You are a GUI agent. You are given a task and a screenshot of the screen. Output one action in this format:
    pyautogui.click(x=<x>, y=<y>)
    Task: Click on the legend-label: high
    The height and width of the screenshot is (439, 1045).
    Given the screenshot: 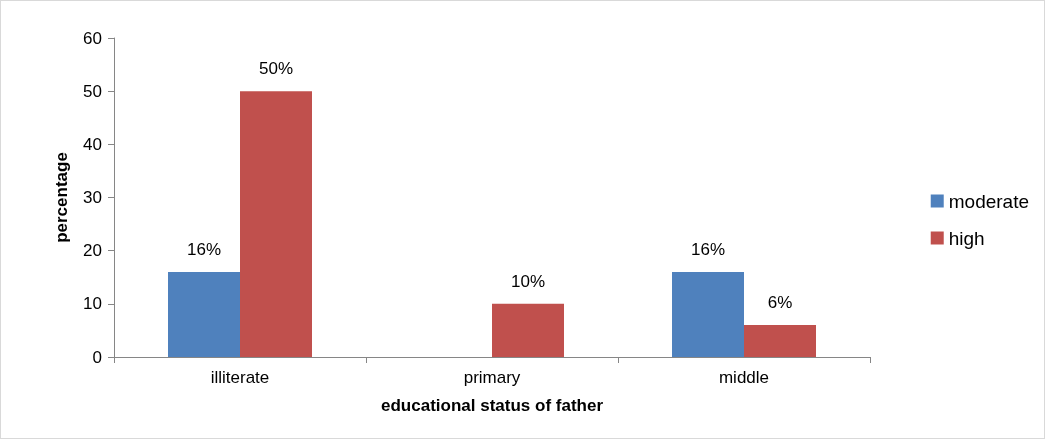 What is the action you would take?
    pyautogui.click(x=966, y=238)
    